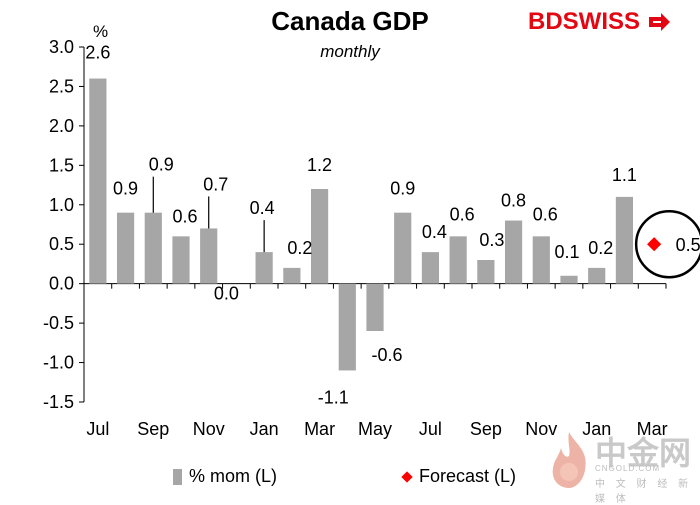 Image resolution: width=700 pixels, height=505 pixels. I want to click on y-unit-label: %, so click(101, 31).